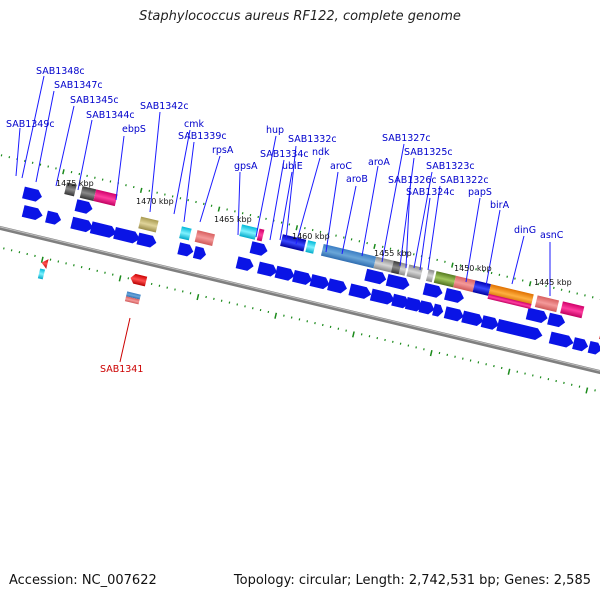 The height and width of the screenshot is (600, 600). I want to click on gene-block-cyan, so click(310, 247).